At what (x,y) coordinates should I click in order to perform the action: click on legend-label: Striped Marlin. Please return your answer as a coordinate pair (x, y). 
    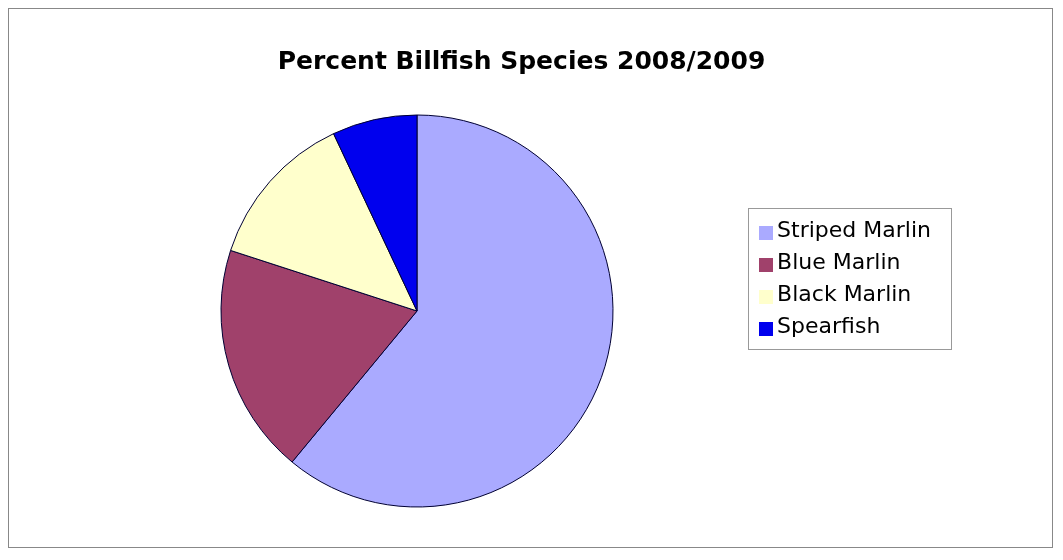
    Looking at the image, I should click on (854, 229).